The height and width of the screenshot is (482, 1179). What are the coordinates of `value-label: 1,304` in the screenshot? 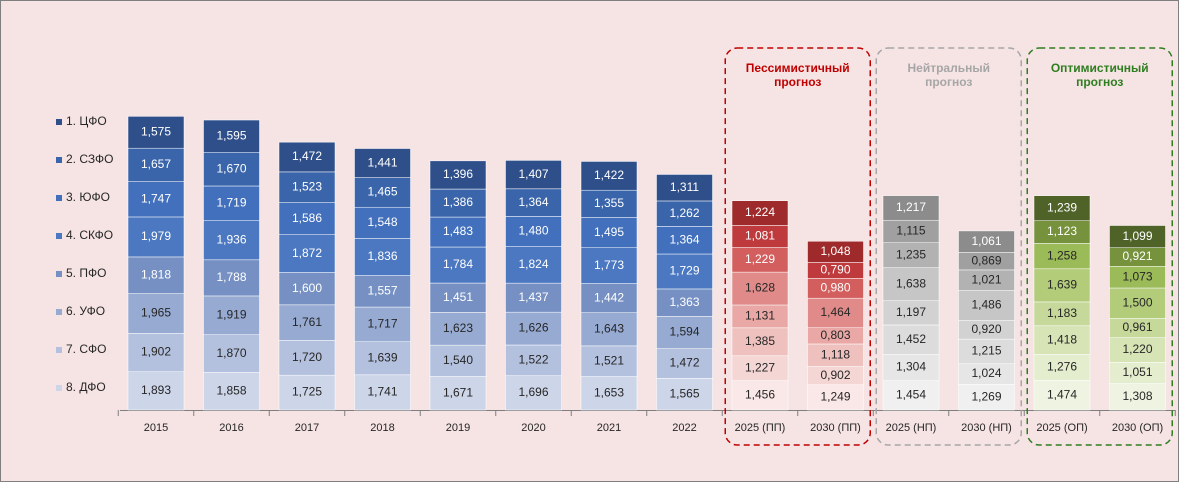 It's located at (911, 367).